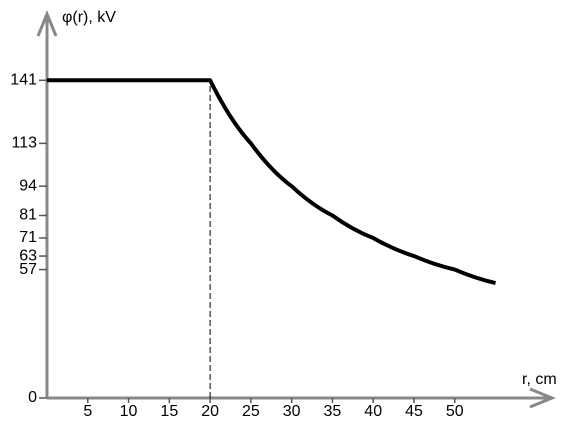 This screenshot has height=425, width=584. What do you see at coordinates (28, 269) in the screenshot?
I see `y-tick-label: 57` at bounding box center [28, 269].